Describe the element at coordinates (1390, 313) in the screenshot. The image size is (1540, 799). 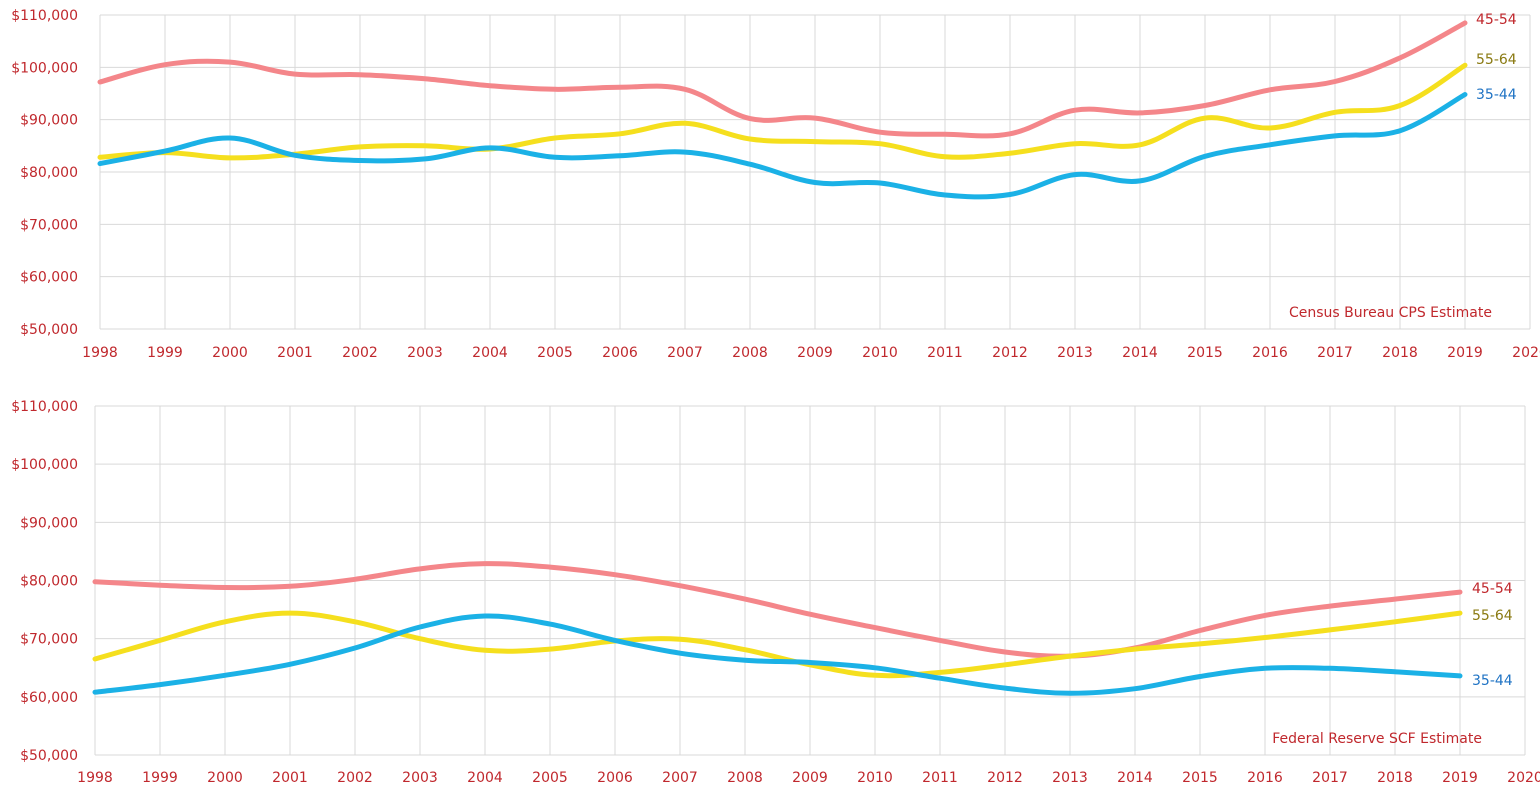
I see `source-annotation: Census Bureau CPS Estimate` at that location.